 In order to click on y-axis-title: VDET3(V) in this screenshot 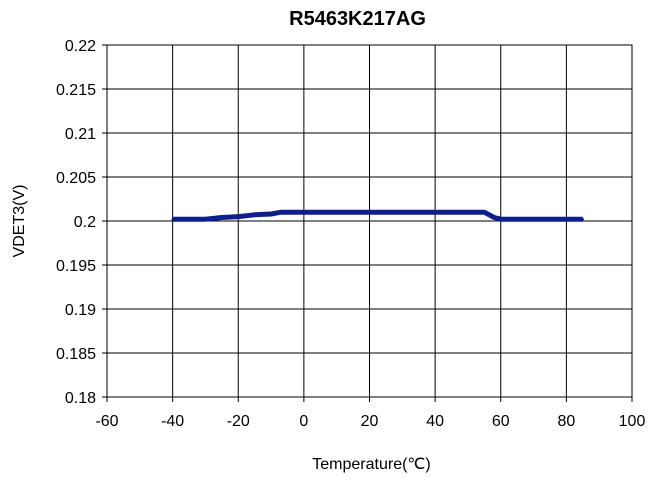, I will do `click(19, 221)`.